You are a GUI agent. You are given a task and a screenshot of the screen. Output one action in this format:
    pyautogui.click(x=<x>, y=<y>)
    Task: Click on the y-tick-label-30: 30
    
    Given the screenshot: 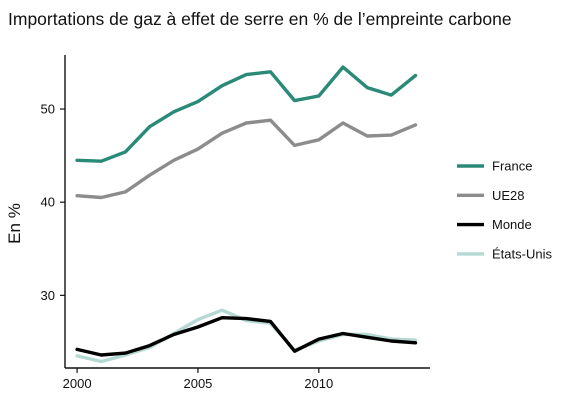 What is the action you would take?
    pyautogui.click(x=48, y=295)
    